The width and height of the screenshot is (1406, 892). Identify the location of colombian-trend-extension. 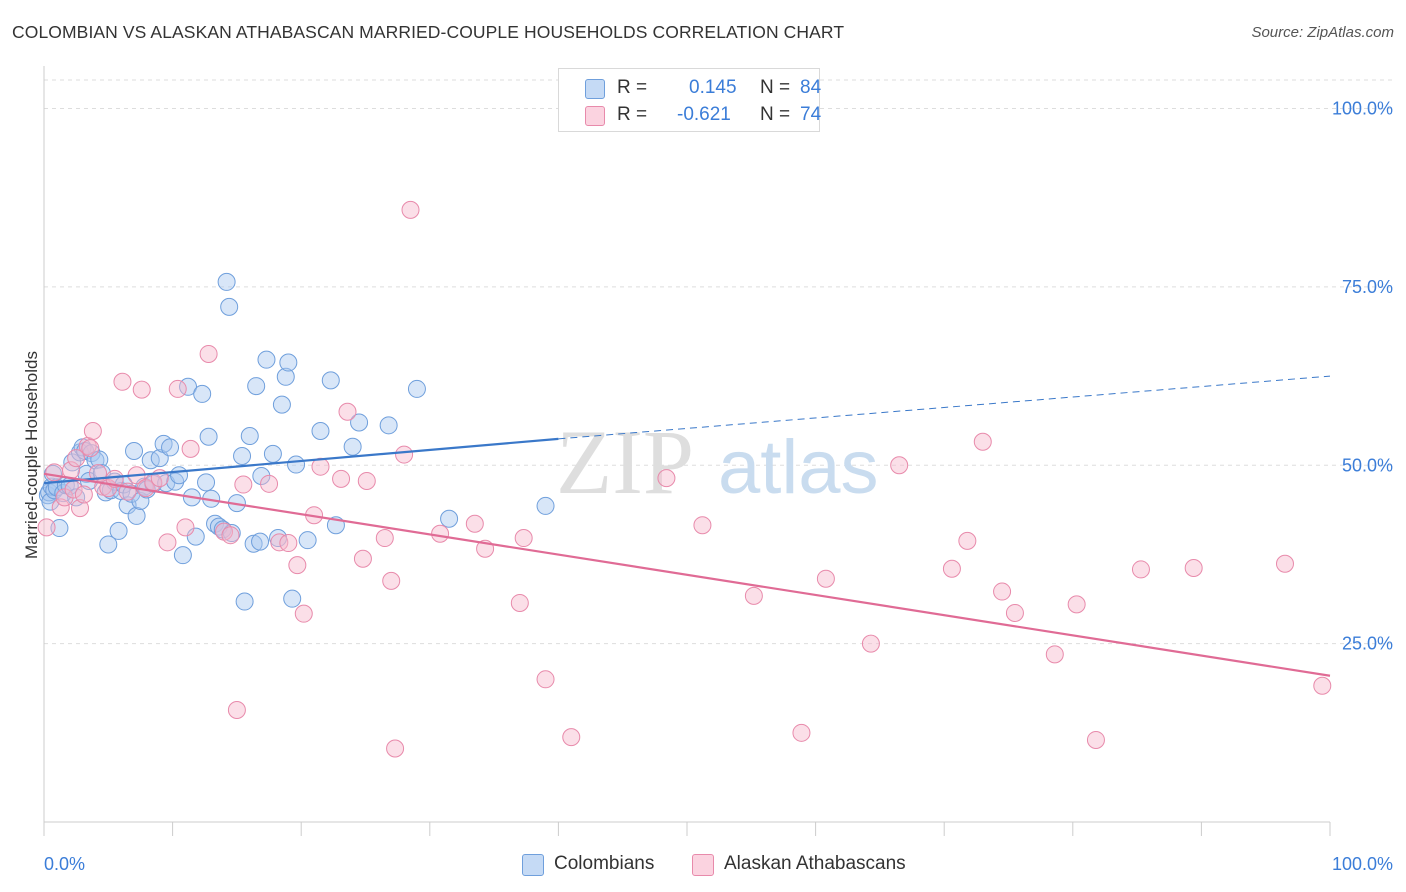
(944, 407).